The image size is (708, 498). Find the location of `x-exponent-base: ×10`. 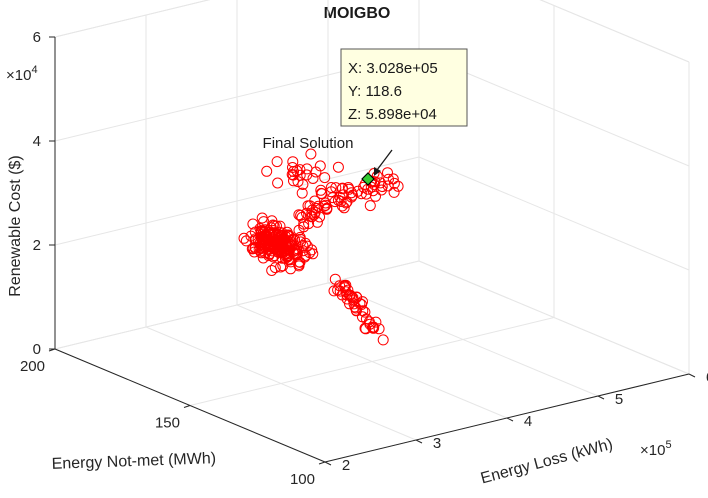

x-exponent-base: ×10 is located at coordinates (652, 450).